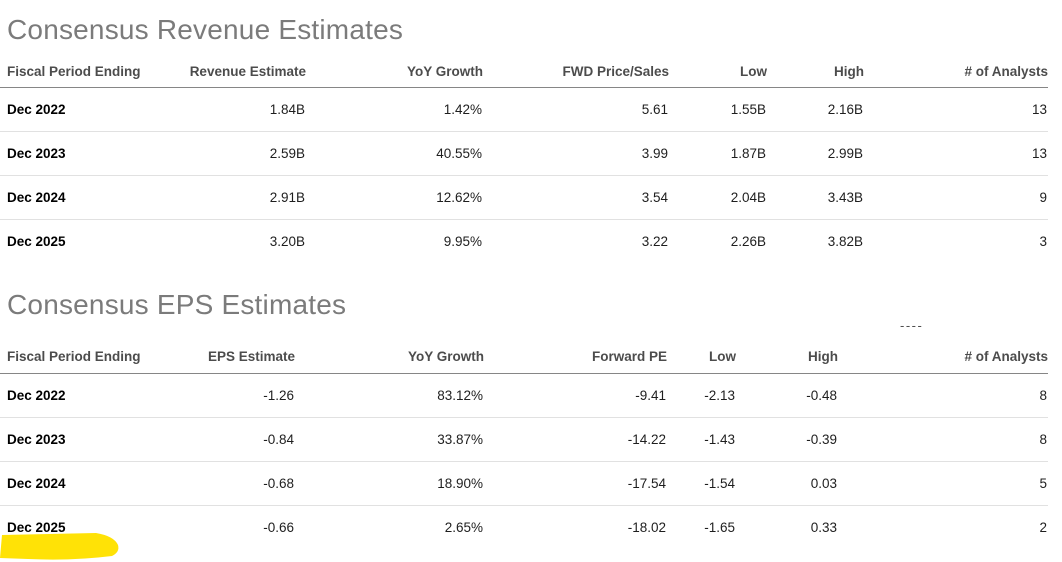 This screenshot has height=562, width=1062. Describe the element at coordinates (823, 527) in the screenshot. I see `table-cell: 0.33` at that location.